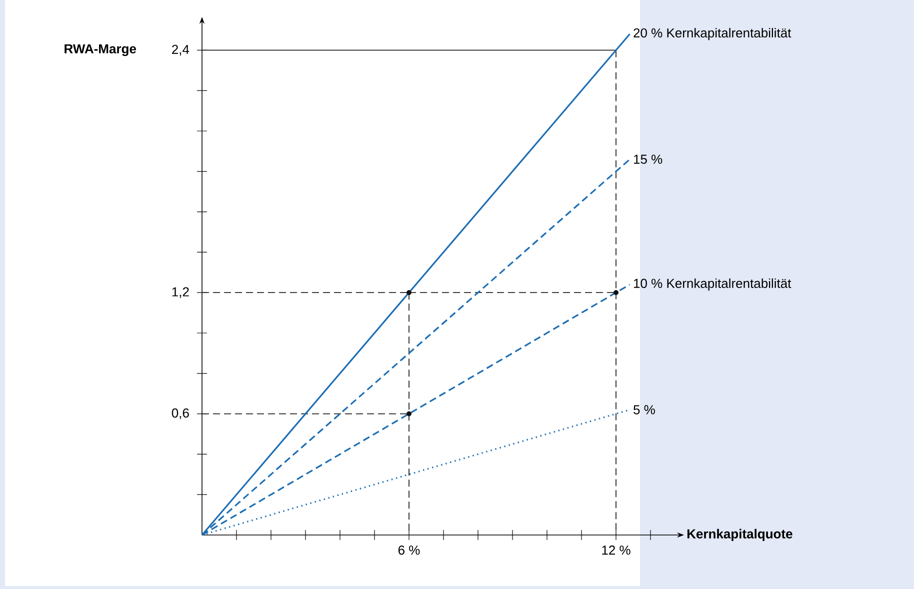  Describe the element at coordinates (616, 550) in the screenshot. I see `x-tick-label: 12 %` at that location.